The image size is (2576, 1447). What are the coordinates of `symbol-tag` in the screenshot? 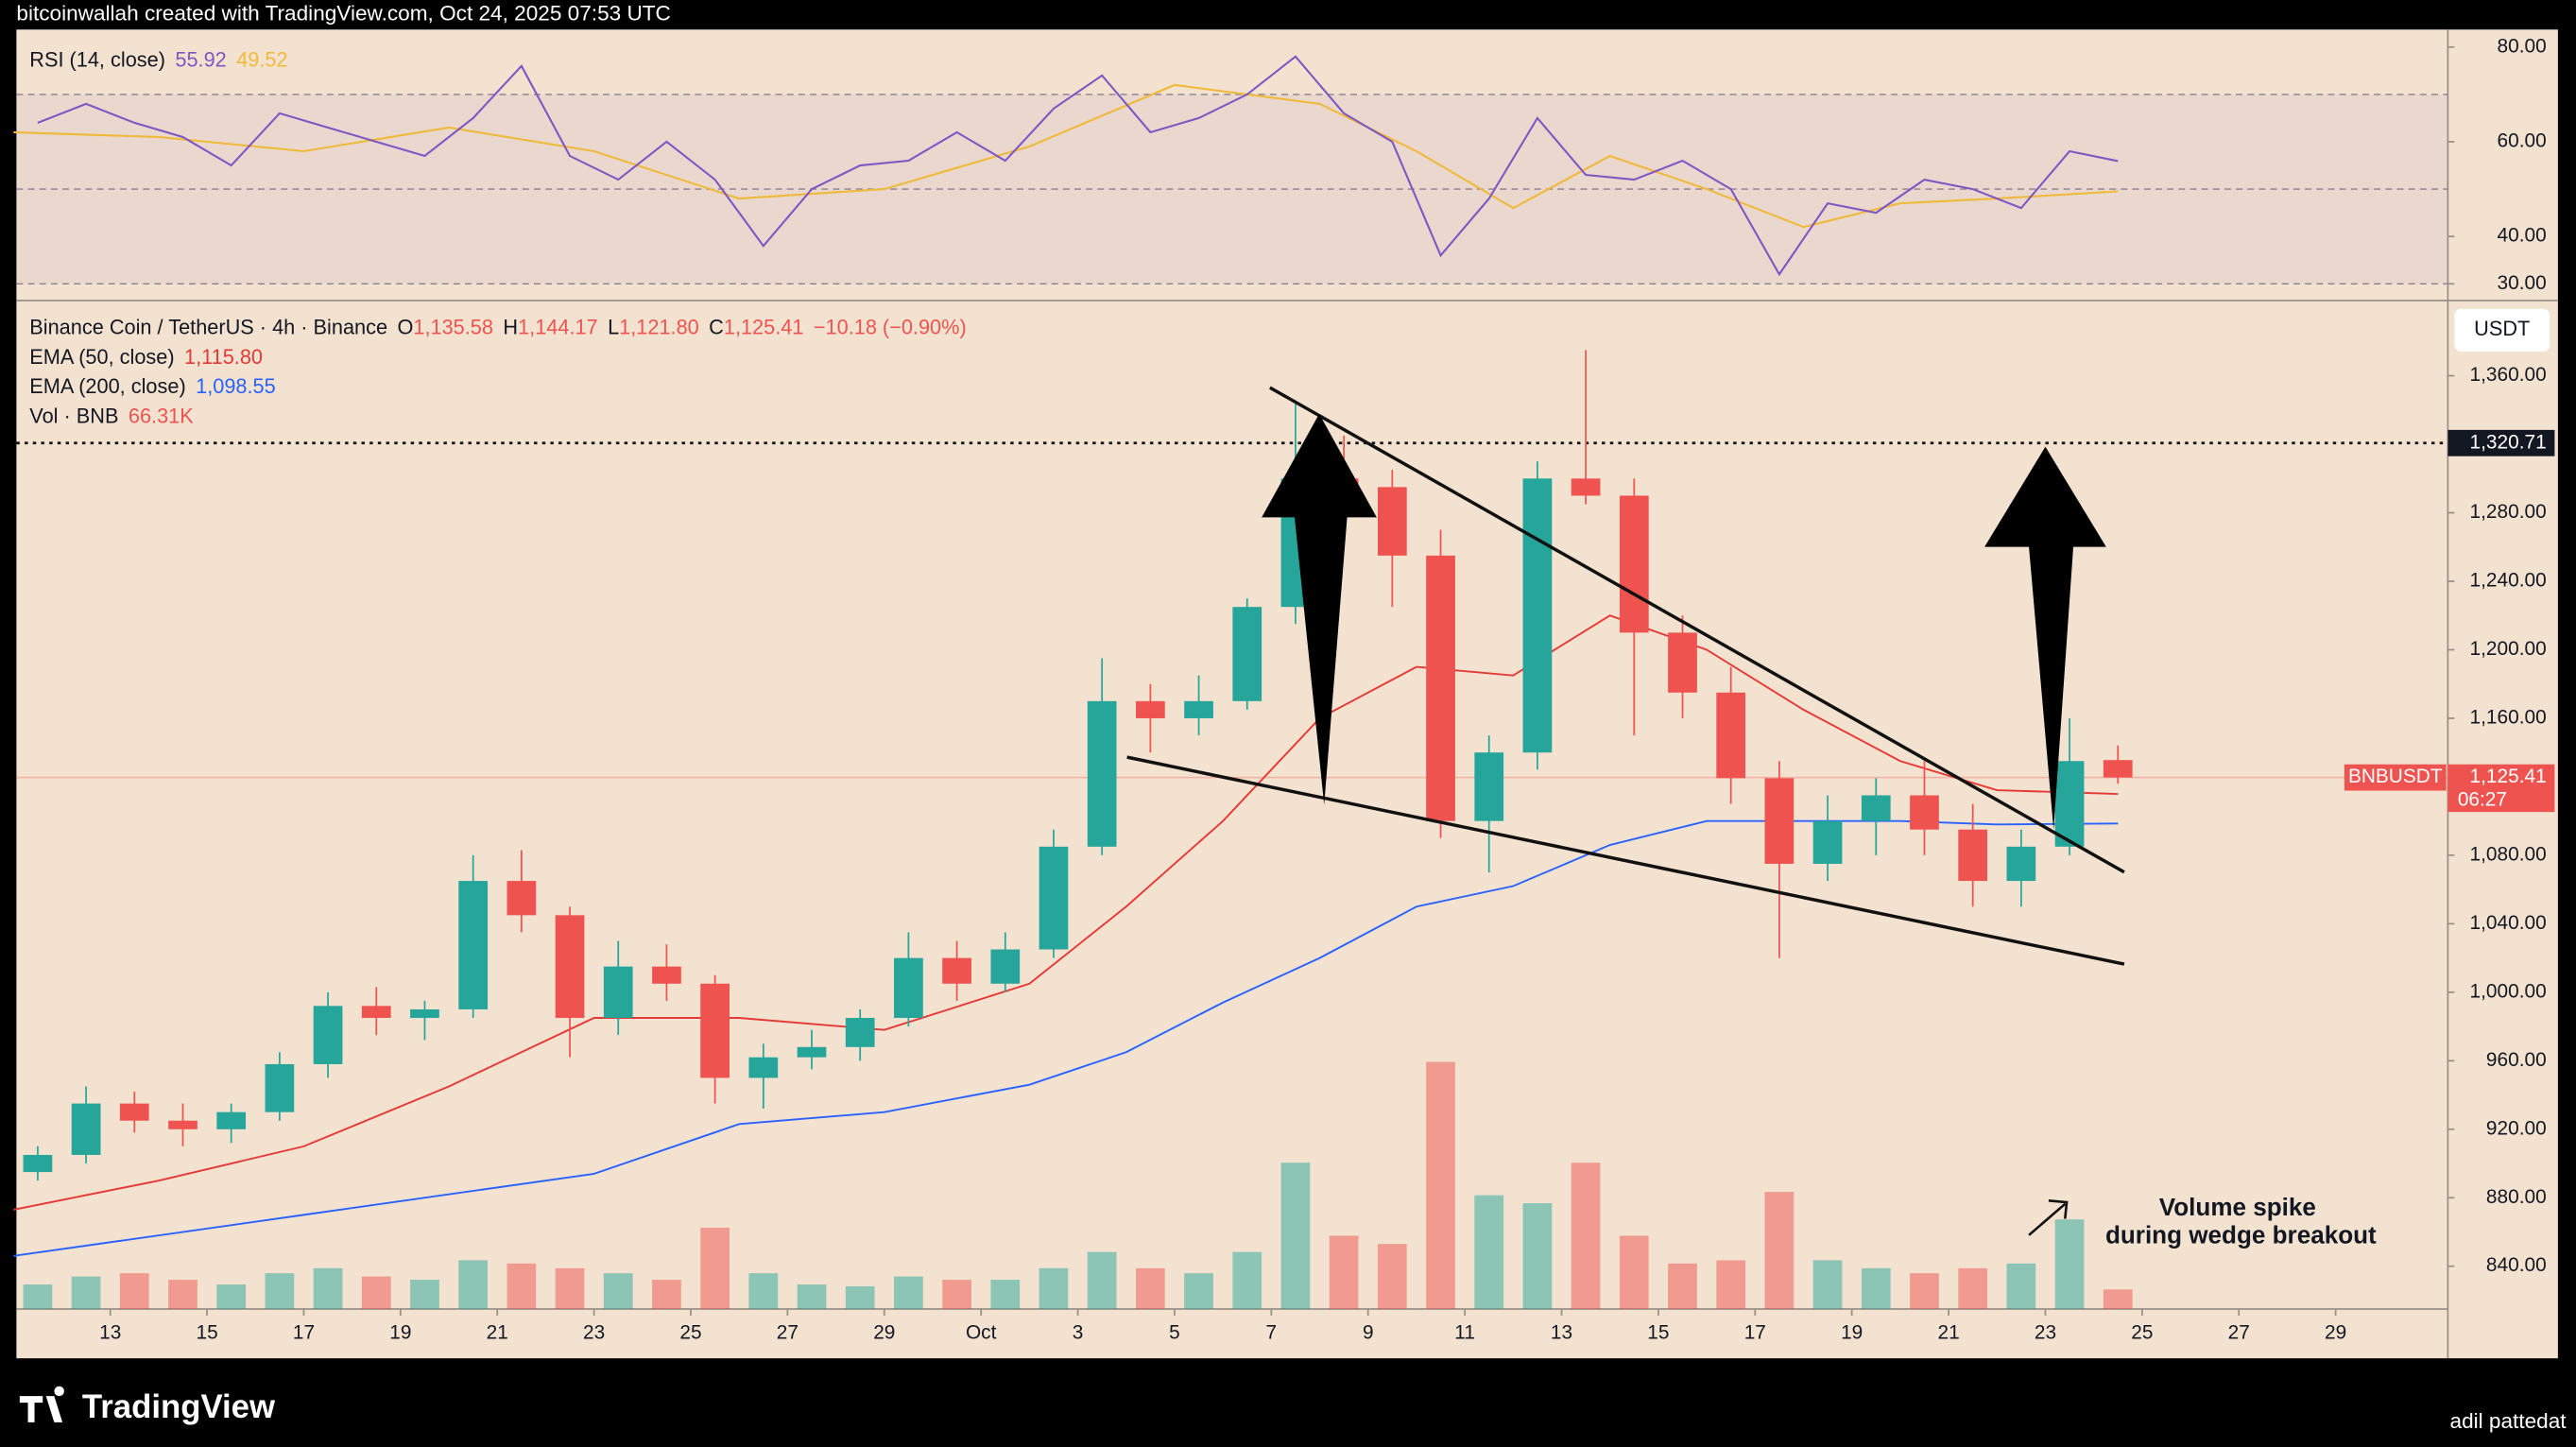 It's located at (2395, 777).